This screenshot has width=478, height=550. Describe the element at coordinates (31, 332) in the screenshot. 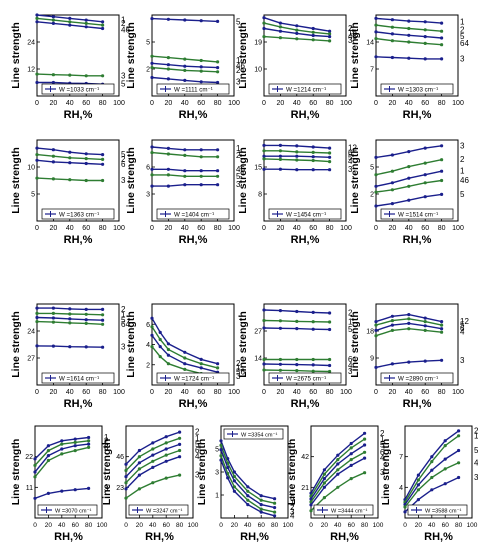

I see `y-tick-label: 24` at that location.